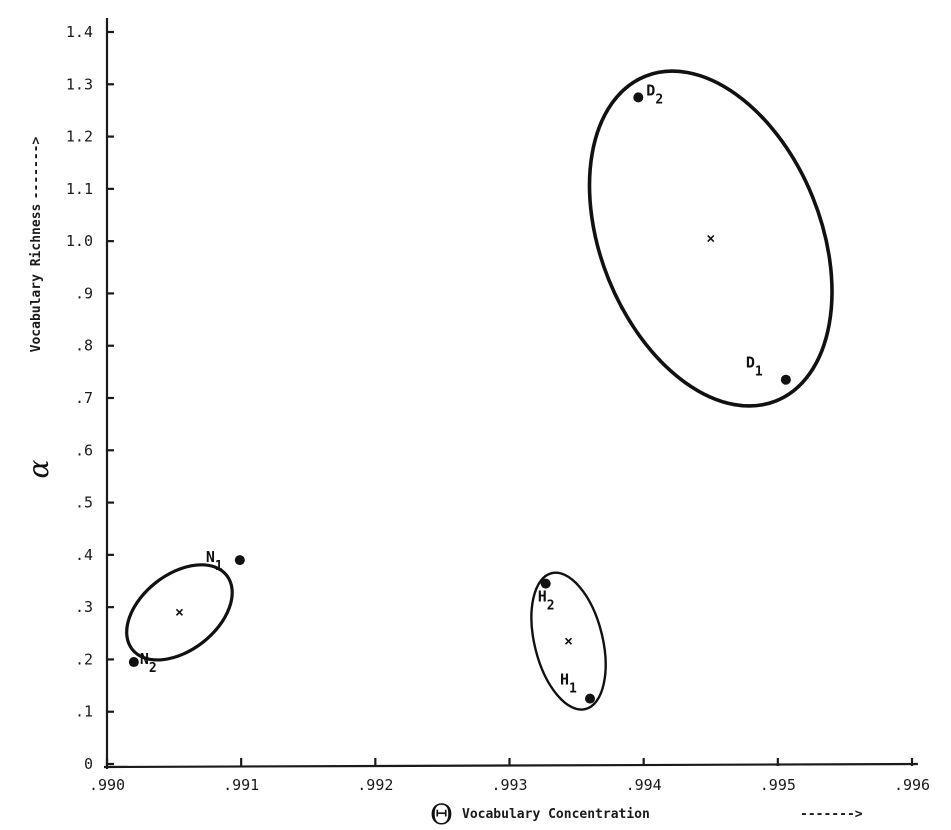  Describe the element at coordinates (375, 785) in the screenshot. I see `x-tick-label: .992` at that location.